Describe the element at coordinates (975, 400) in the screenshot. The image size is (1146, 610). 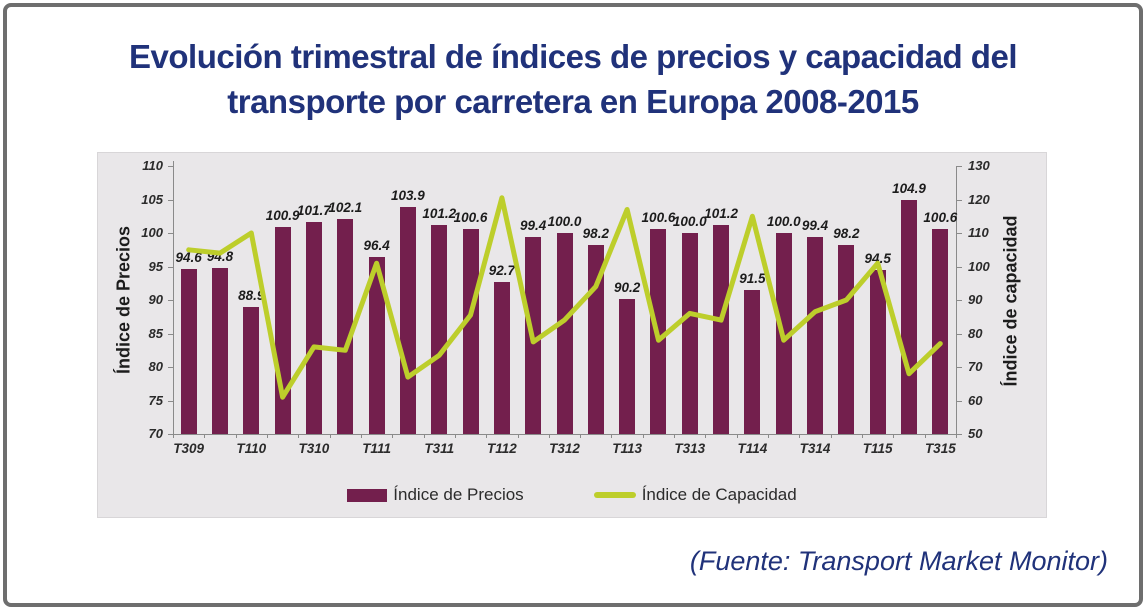
I see `y2-axis-tick-label: 60` at that location.